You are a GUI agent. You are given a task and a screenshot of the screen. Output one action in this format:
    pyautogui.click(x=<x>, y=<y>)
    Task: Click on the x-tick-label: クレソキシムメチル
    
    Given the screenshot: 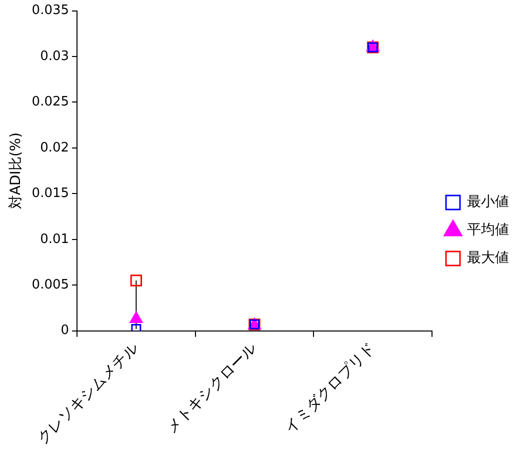 What is the action you would take?
    pyautogui.click(x=88, y=393)
    